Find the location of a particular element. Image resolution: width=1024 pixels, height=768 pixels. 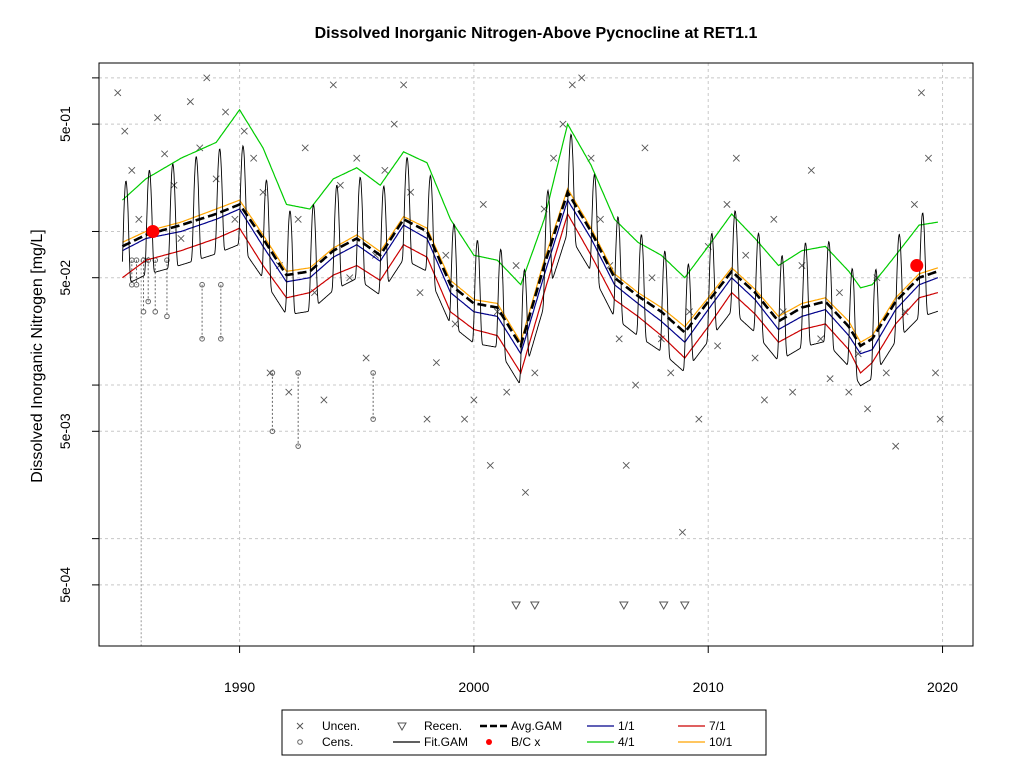

x-tick-label: 1990 is located at coordinates (239, 687).